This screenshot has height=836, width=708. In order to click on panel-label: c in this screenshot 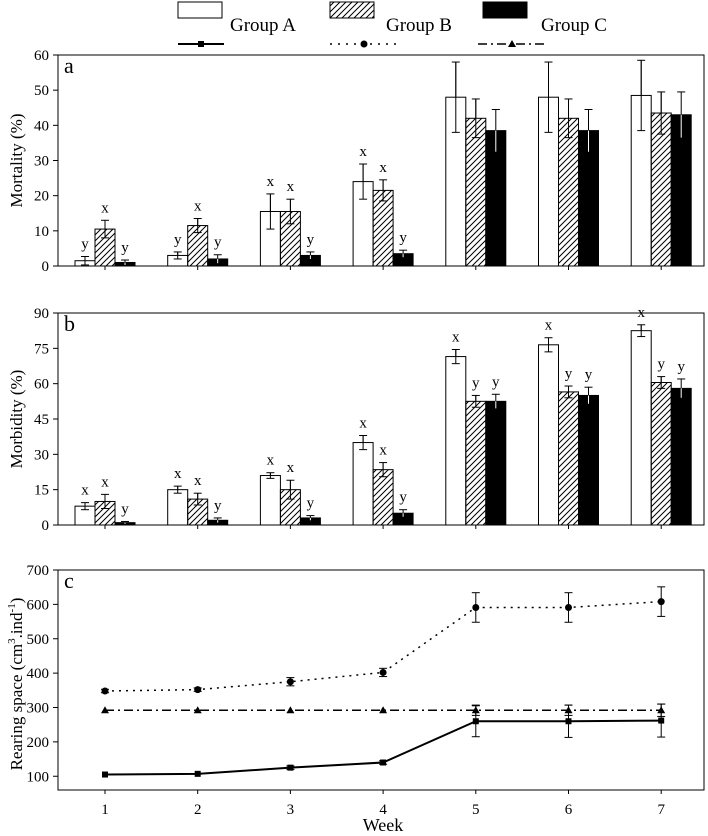, I will do `click(69, 580)`.